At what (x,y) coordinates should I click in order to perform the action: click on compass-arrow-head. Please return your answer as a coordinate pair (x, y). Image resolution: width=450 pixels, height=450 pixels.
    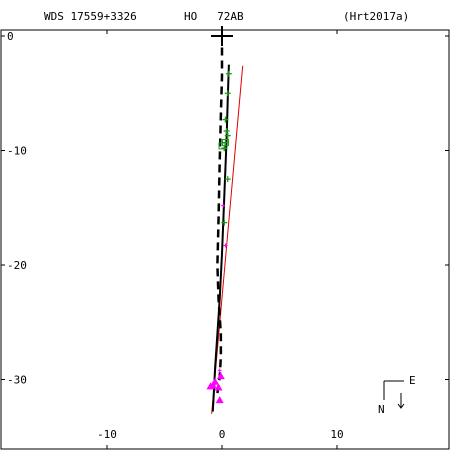
    Looking at the image, I should click on (401, 406).